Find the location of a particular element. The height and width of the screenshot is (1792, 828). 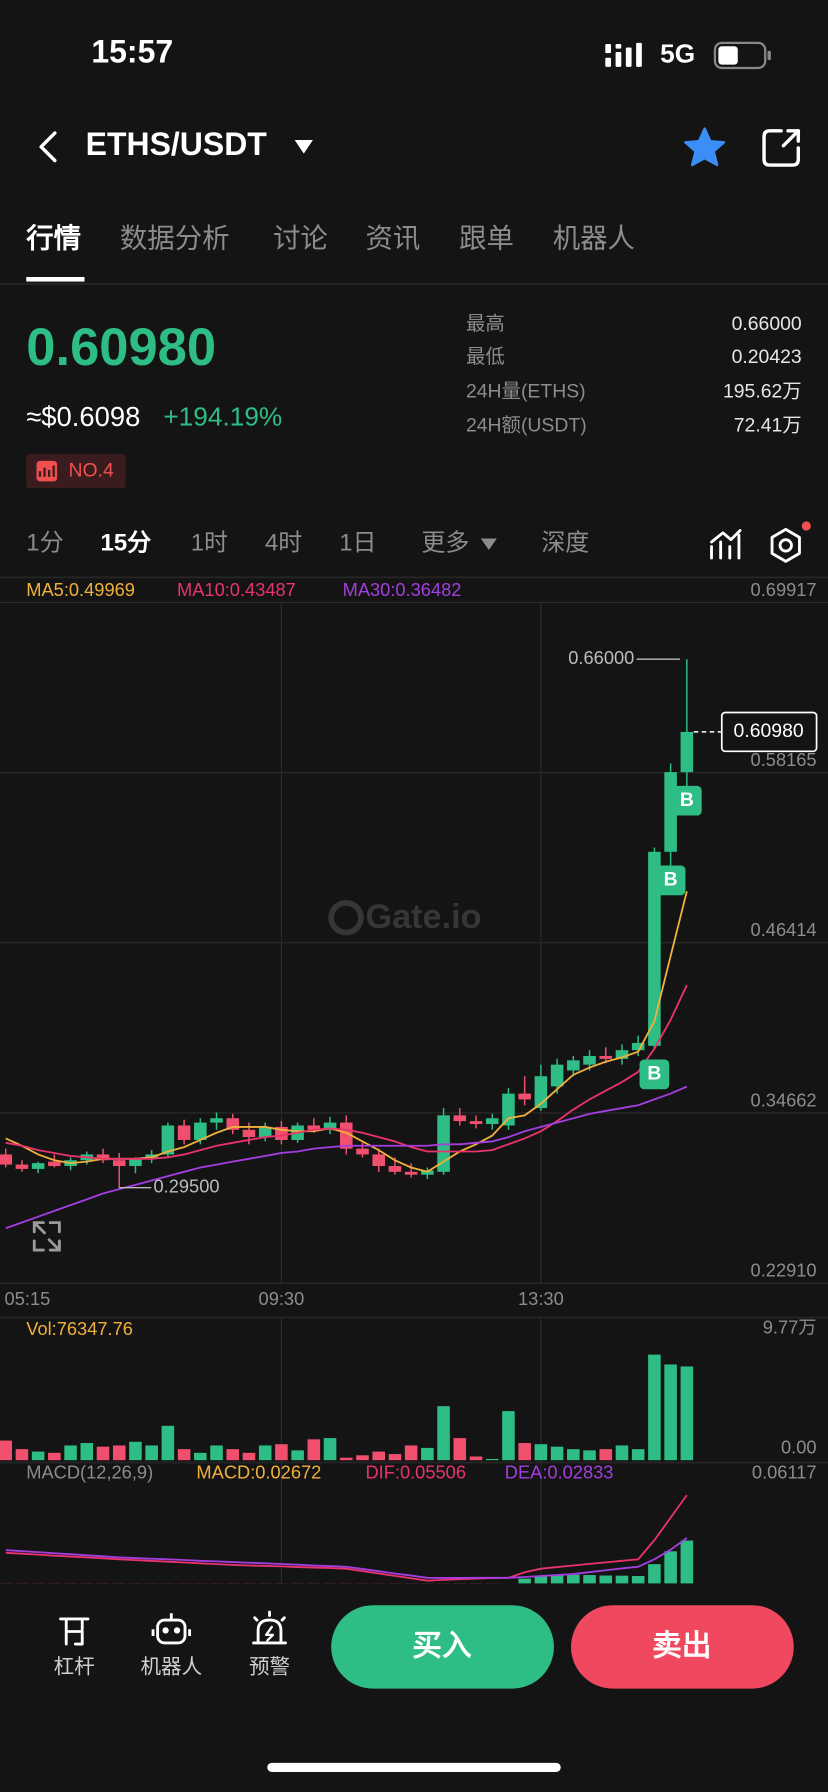

stat-label: 最高 is located at coordinates (485, 324).